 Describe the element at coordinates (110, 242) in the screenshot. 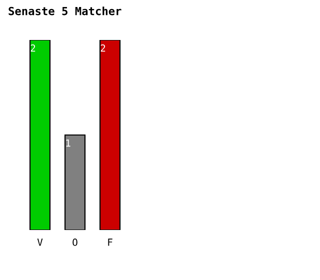

I see `x-tick-label: F` at that location.